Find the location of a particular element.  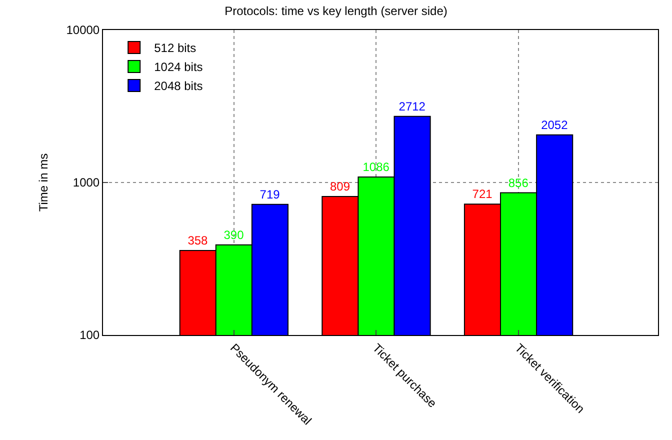

chart-title: Protocols: time vs key length (server side) is located at coordinates (336, 11).